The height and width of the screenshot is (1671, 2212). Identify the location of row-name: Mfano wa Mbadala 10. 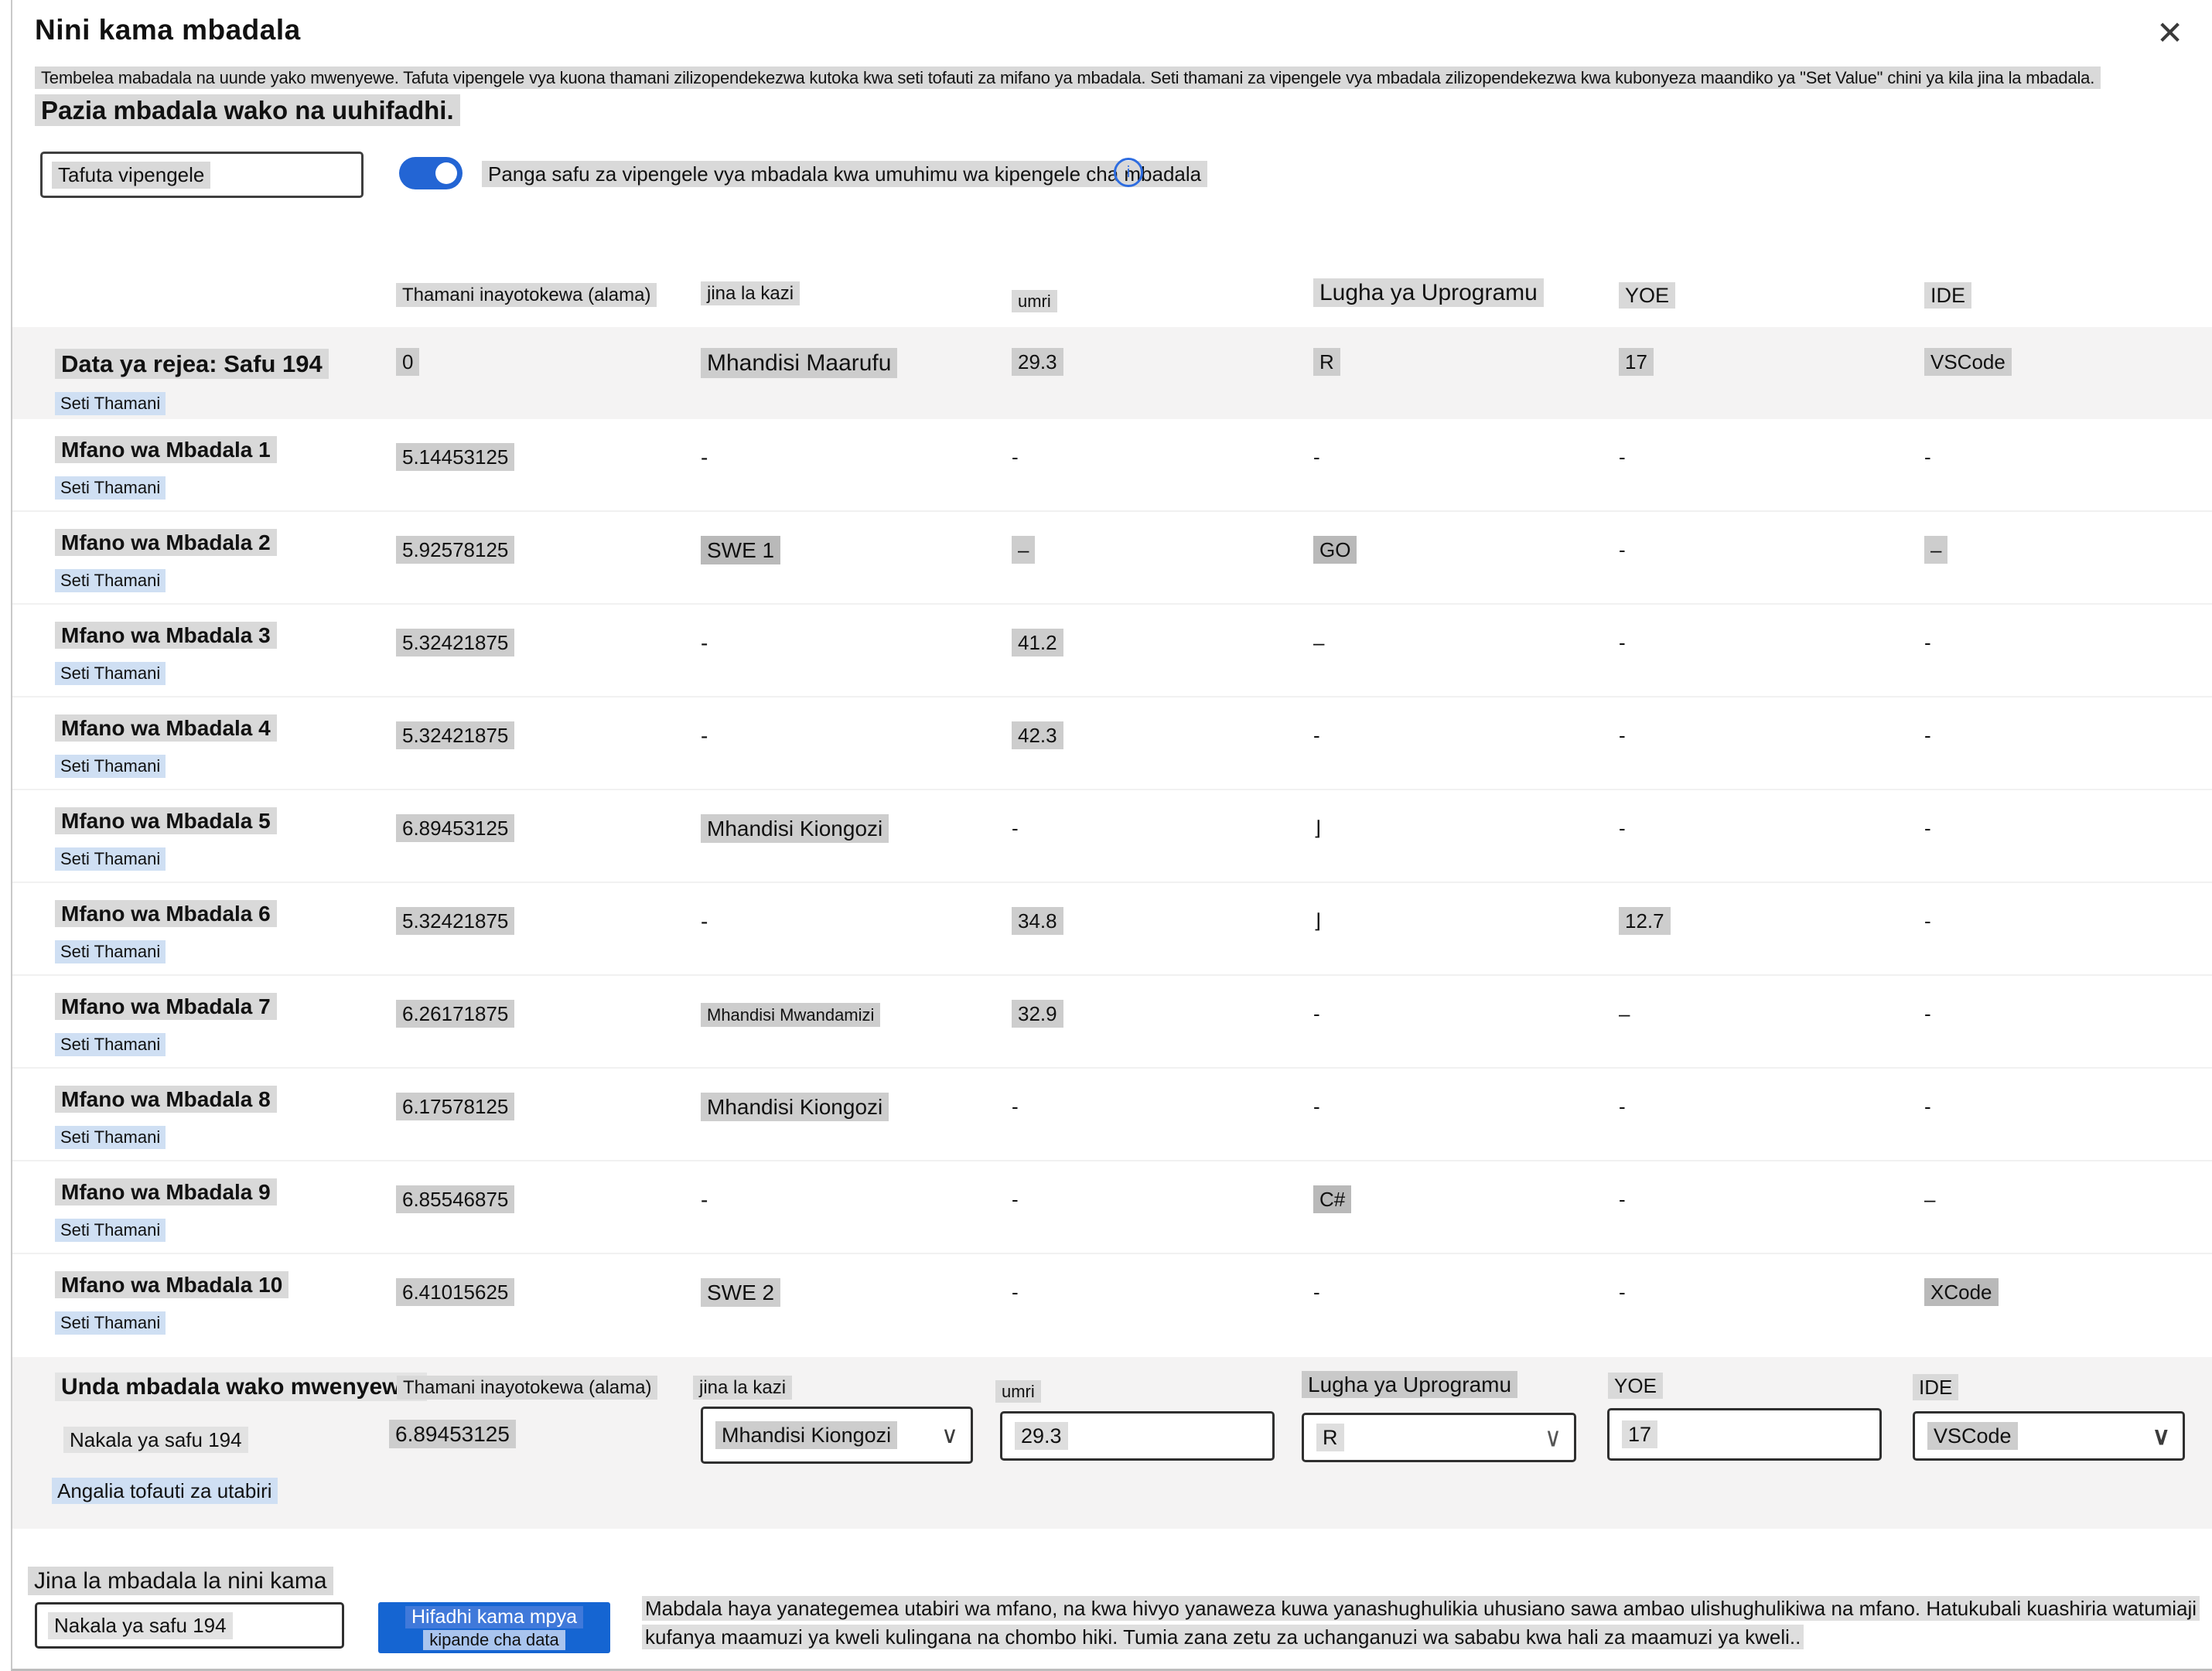
(172, 1284).